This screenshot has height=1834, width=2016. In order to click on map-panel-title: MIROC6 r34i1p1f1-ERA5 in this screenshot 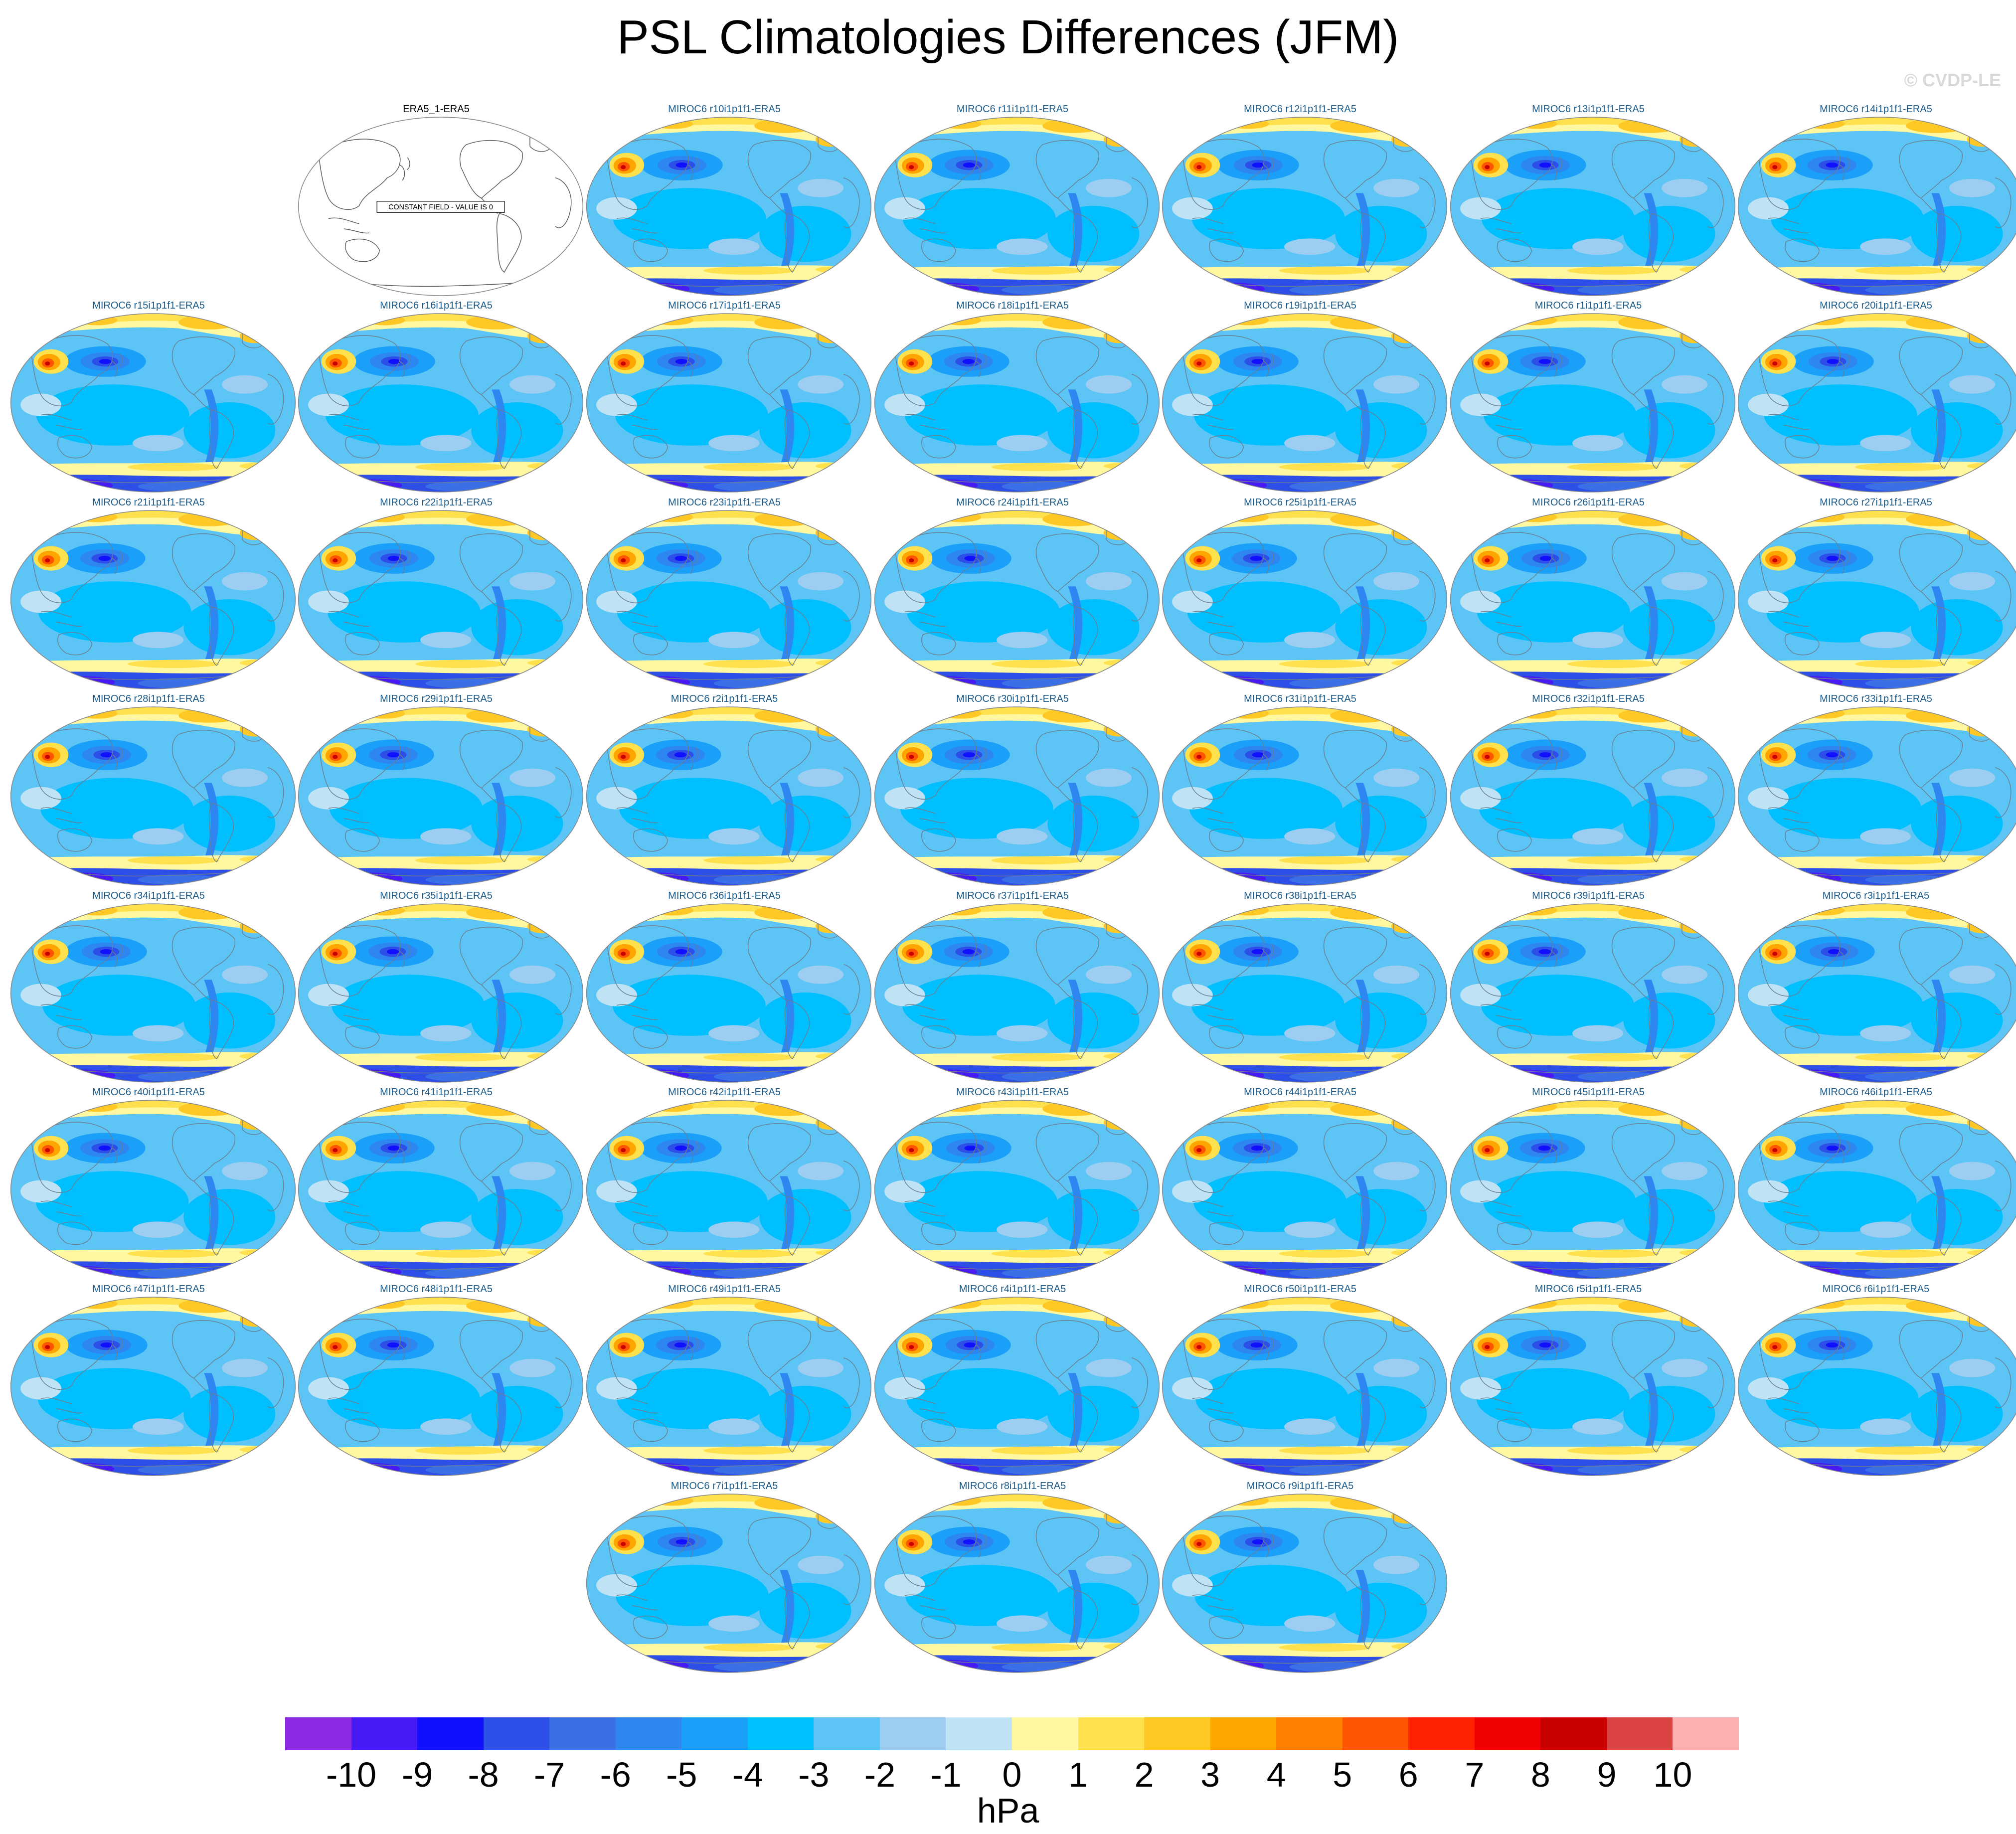, I will do `click(148, 896)`.